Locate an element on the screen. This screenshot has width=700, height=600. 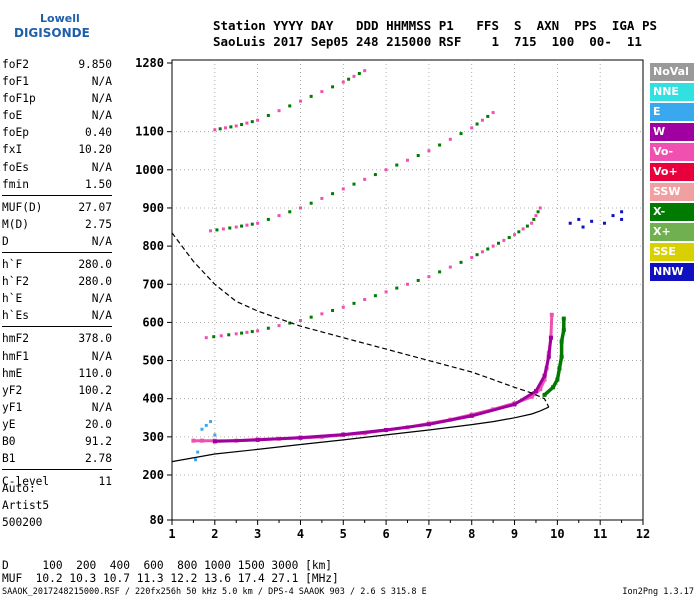
y-tick-label: 400 is located at coordinates (153, 399).